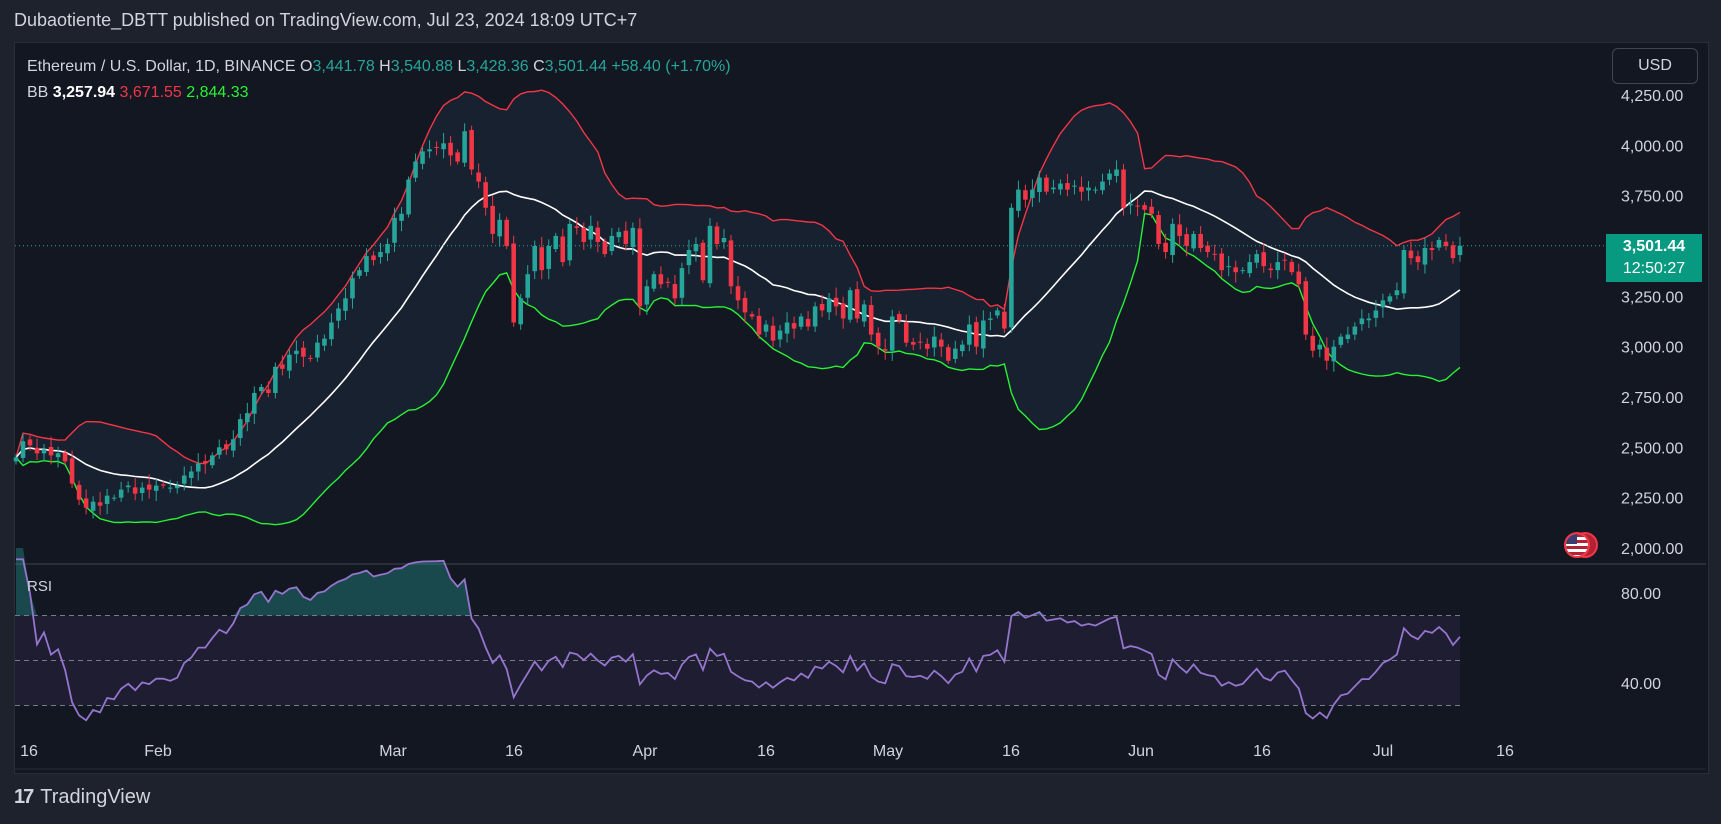 The height and width of the screenshot is (824, 1721). What do you see at coordinates (158, 751) in the screenshot?
I see `time-axis-tick: Feb` at bounding box center [158, 751].